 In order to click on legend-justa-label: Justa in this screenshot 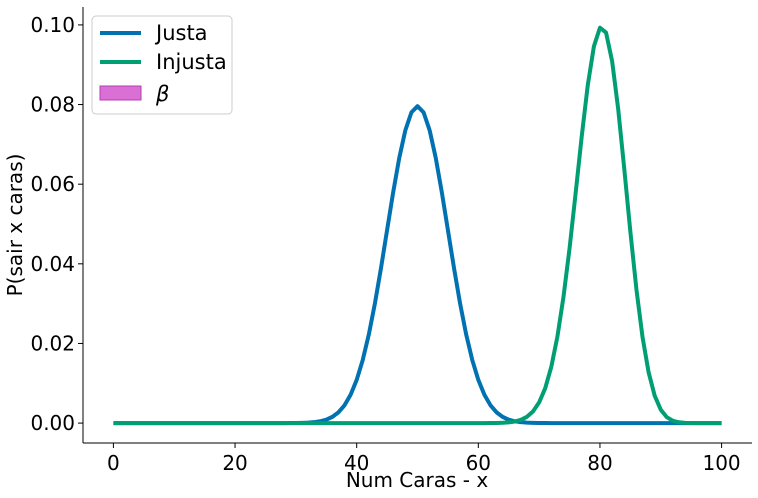, I will do `click(181, 33)`.